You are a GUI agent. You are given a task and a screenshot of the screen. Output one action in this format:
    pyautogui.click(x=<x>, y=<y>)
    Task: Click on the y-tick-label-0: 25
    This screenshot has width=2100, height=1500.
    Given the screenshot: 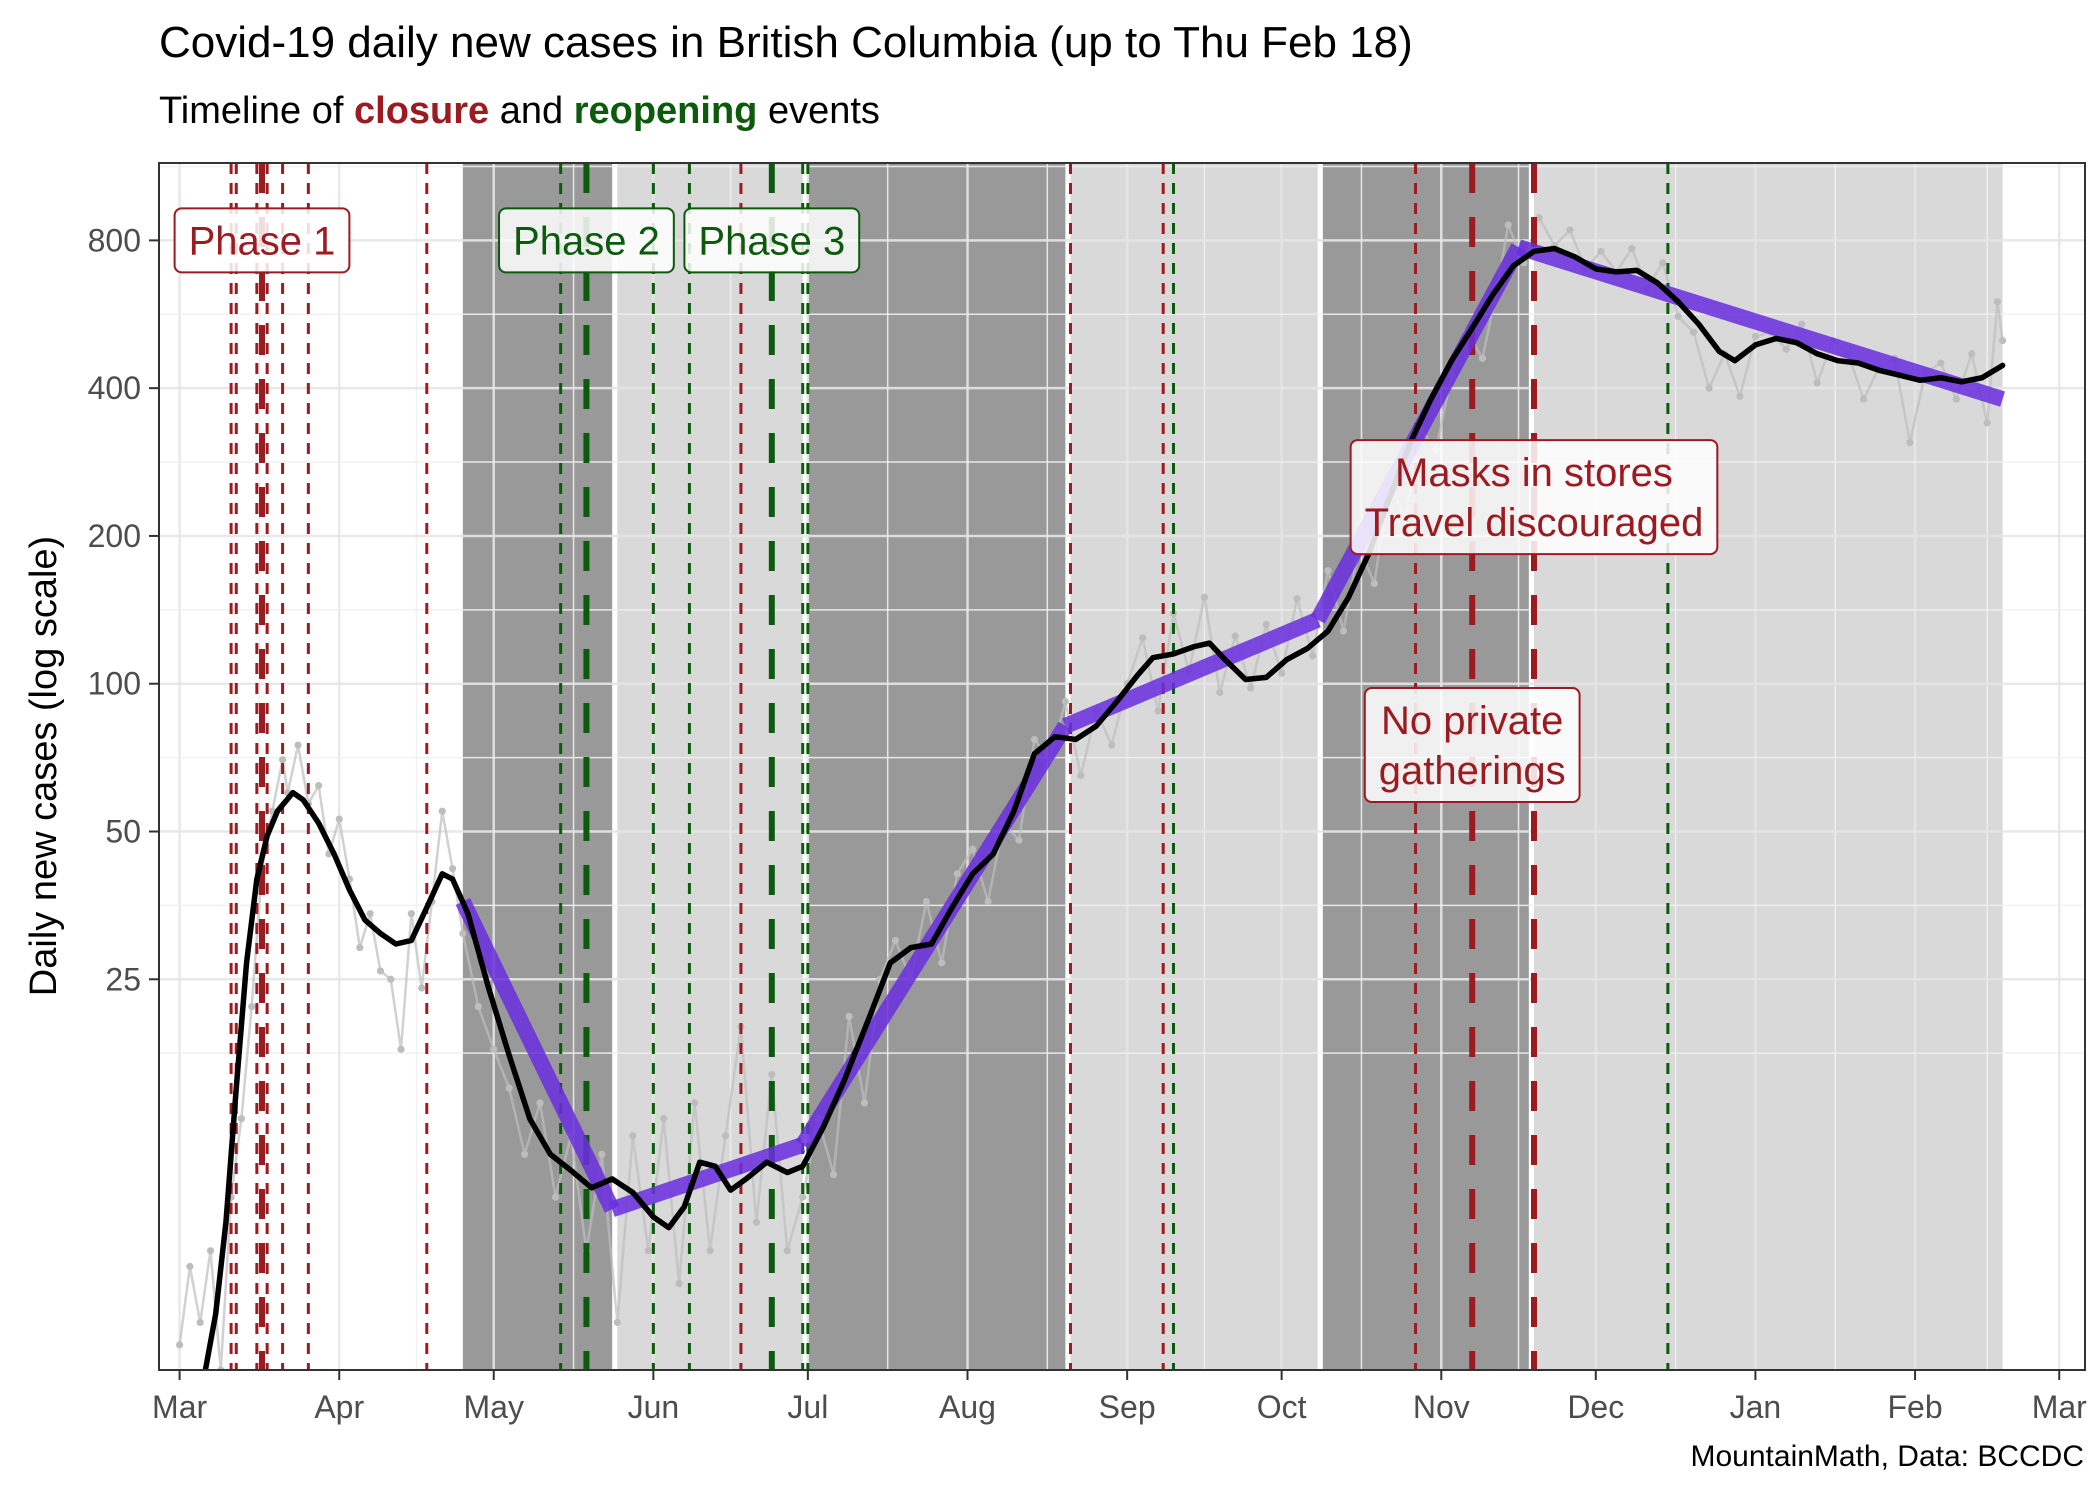 What is the action you would take?
    pyautogui.click(x=123, y=979)
    